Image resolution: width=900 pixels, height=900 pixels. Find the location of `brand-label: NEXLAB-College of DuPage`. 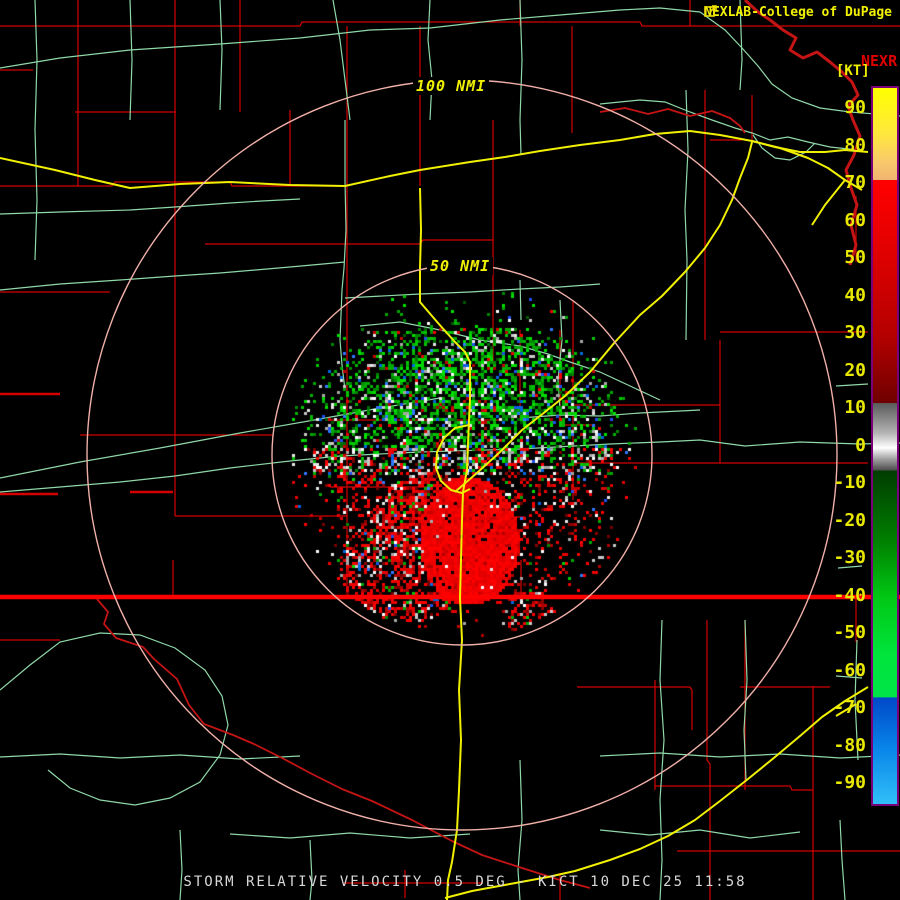

brand-label: NEXLAB-College of DuPage is located at coordinates (798, 12).